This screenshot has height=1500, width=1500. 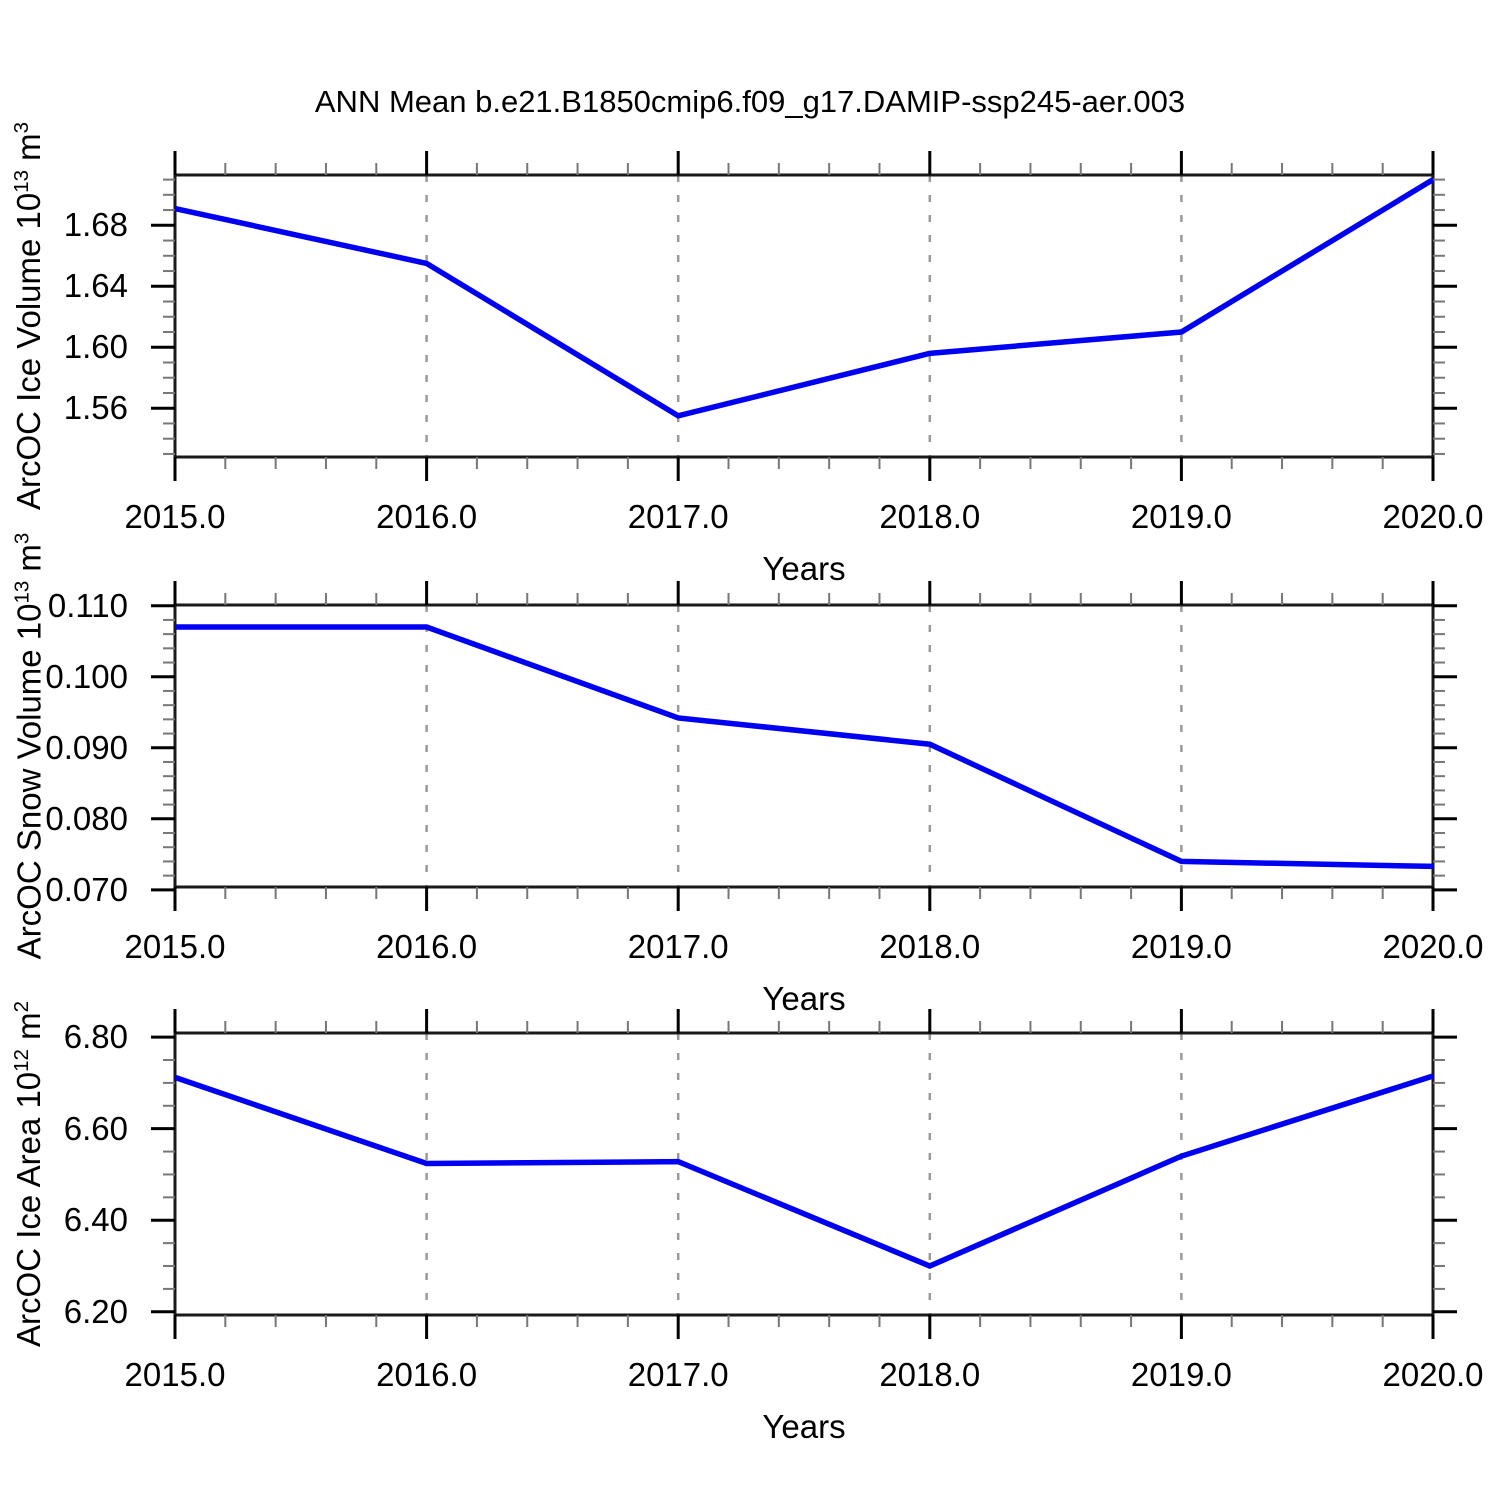 What do you see at coordinates (87, 605) in the screenshot?
I see `y-tick-label: 0.110` at bounding box center [87, 605].